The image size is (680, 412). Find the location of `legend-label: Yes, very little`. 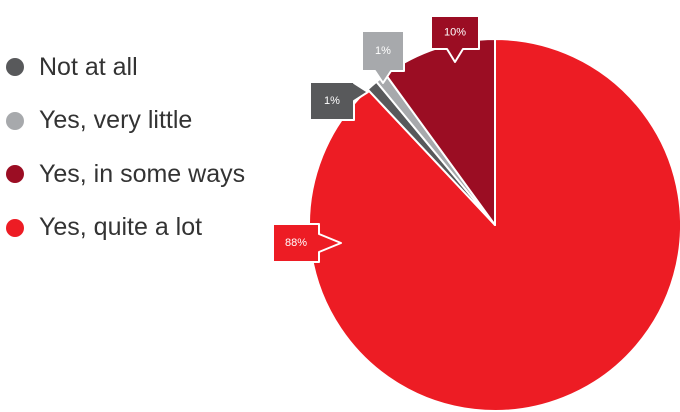

legend-label: Yes, very little is located at coordinates (116, 120).